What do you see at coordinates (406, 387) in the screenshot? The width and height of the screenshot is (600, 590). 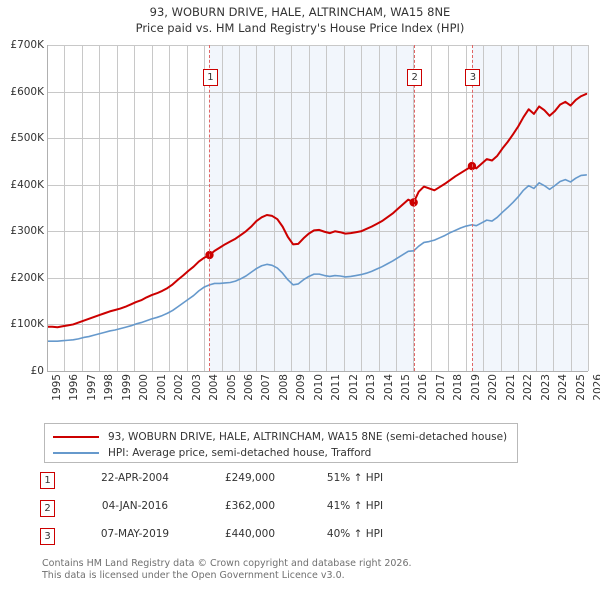 I see `x-axis-tick-label: 2015` at bounding box center [406, 387].